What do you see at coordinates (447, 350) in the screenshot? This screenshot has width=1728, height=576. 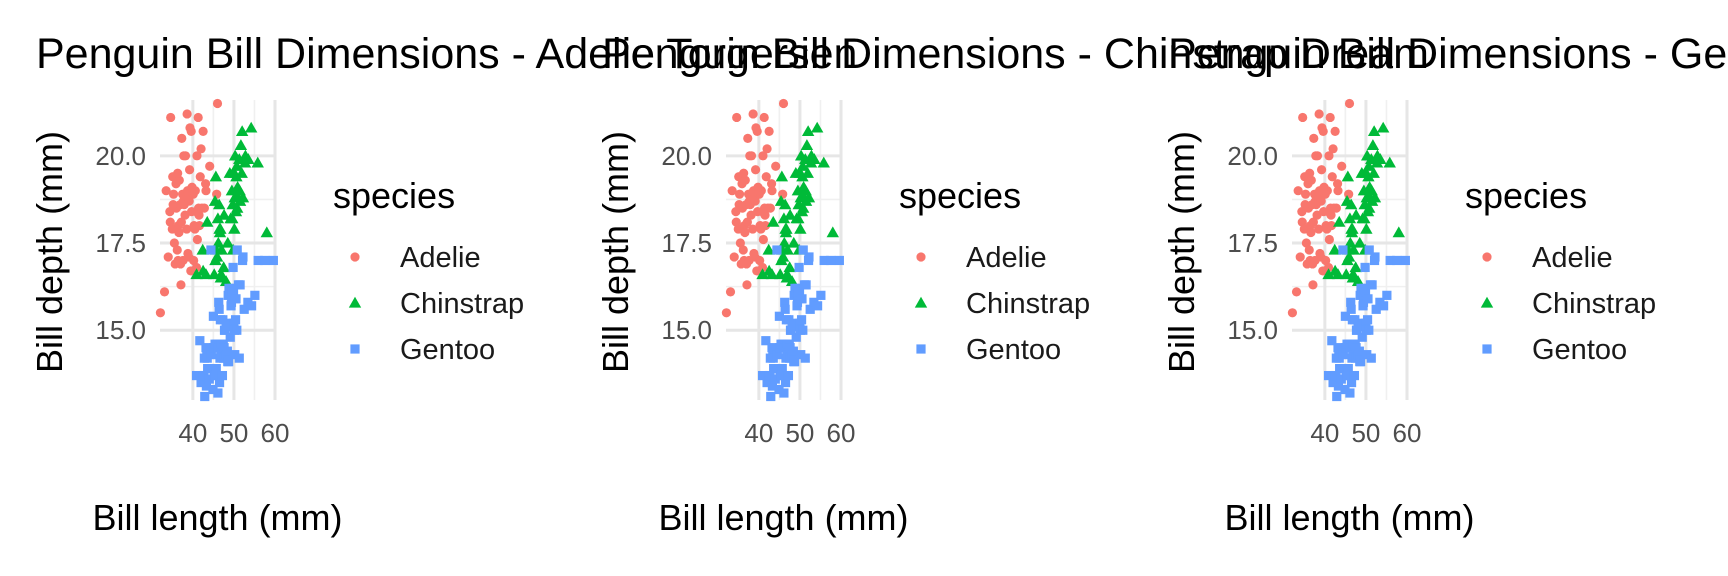 I see `legend-label: Gentoo` at bounding box center [447, 350].